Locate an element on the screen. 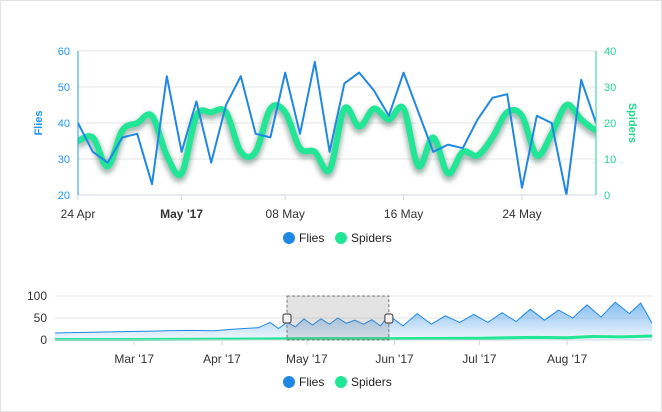  right-y-tick-labels: 0 10 20 30 40 is located at coordinates (610, 124).